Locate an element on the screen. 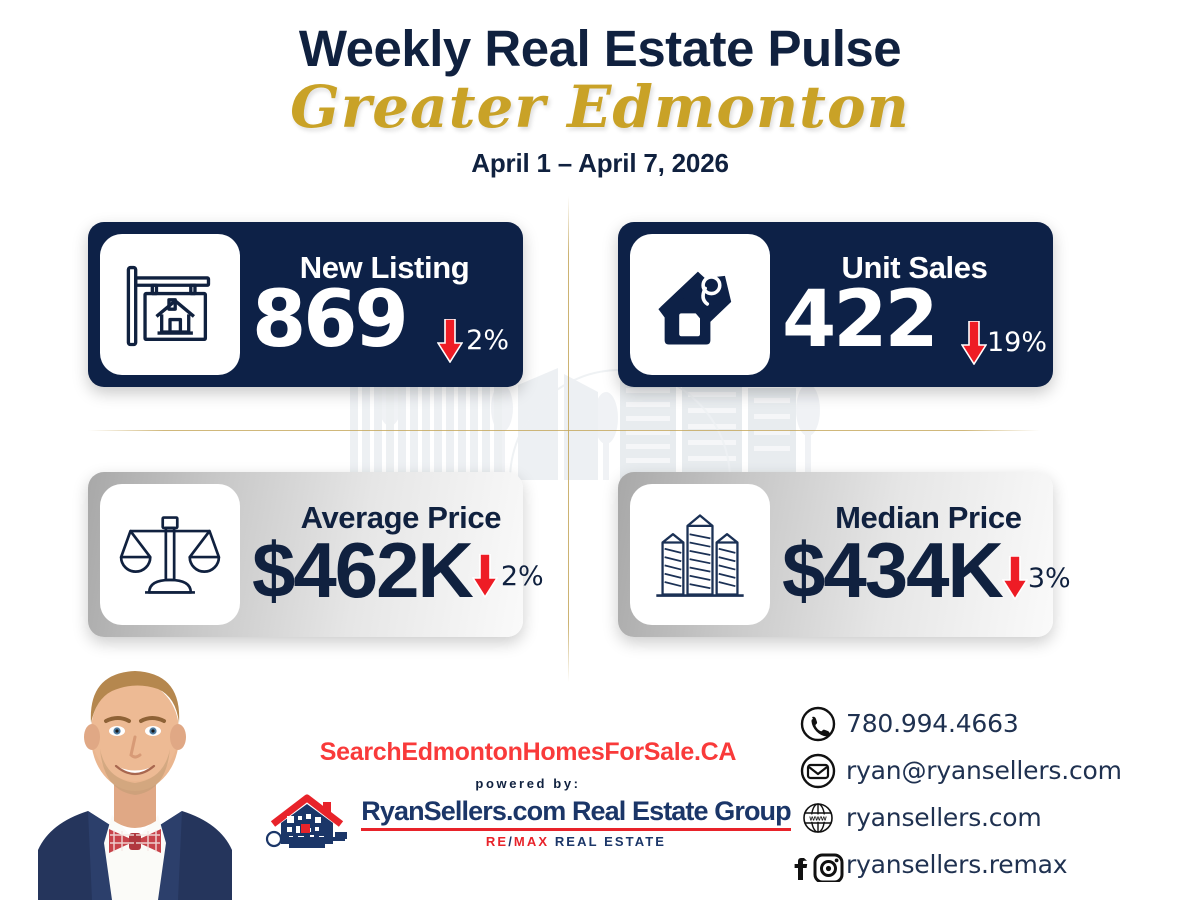 The height and width of the screenshot is (900, 1200). brand-website-url: SearchEdmontonHomesForSale.CA is located at coordinates (528, 752).